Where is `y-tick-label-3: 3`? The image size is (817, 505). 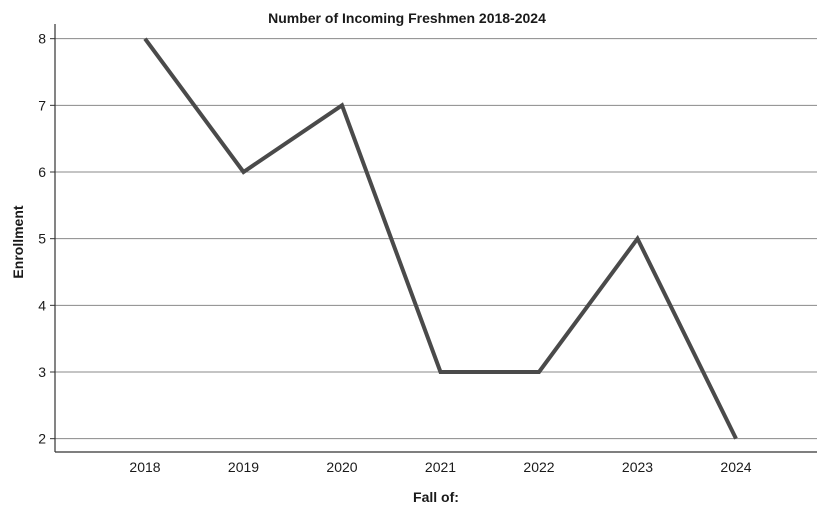
y-tick-label-3: 3 is located at coordinates (42, 372).